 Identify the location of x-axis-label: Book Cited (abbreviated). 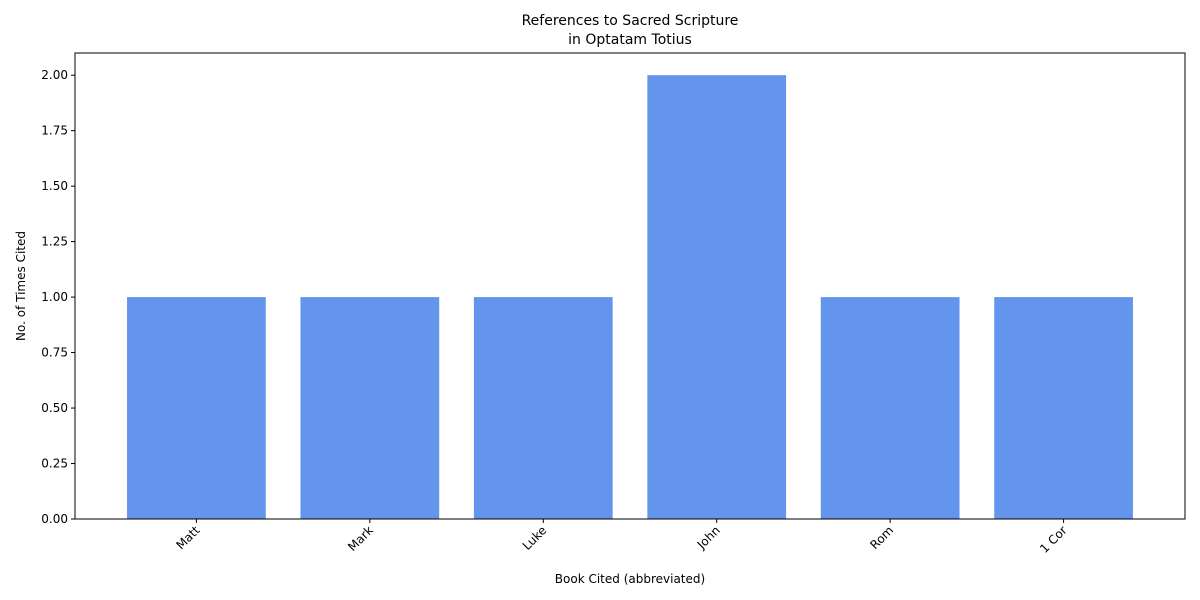
(630, 579).